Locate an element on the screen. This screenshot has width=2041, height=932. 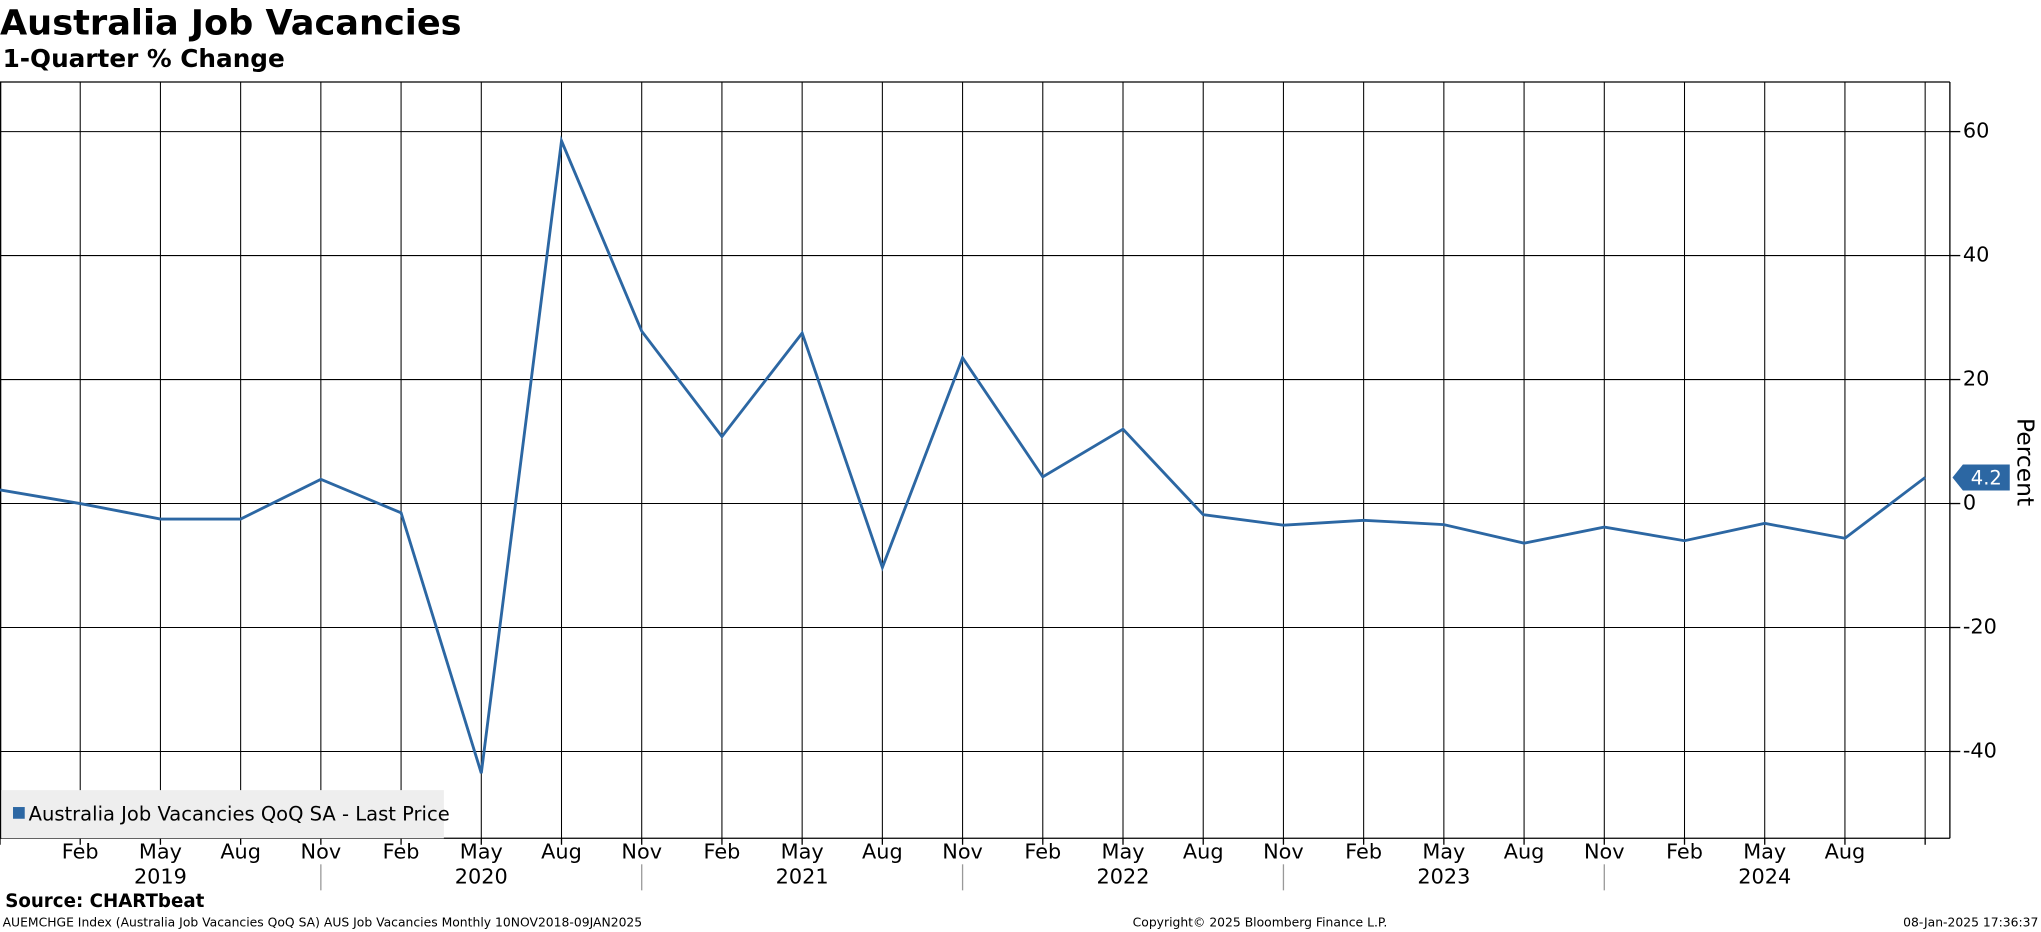
last-value-box is located at coordinates (1981, 477).